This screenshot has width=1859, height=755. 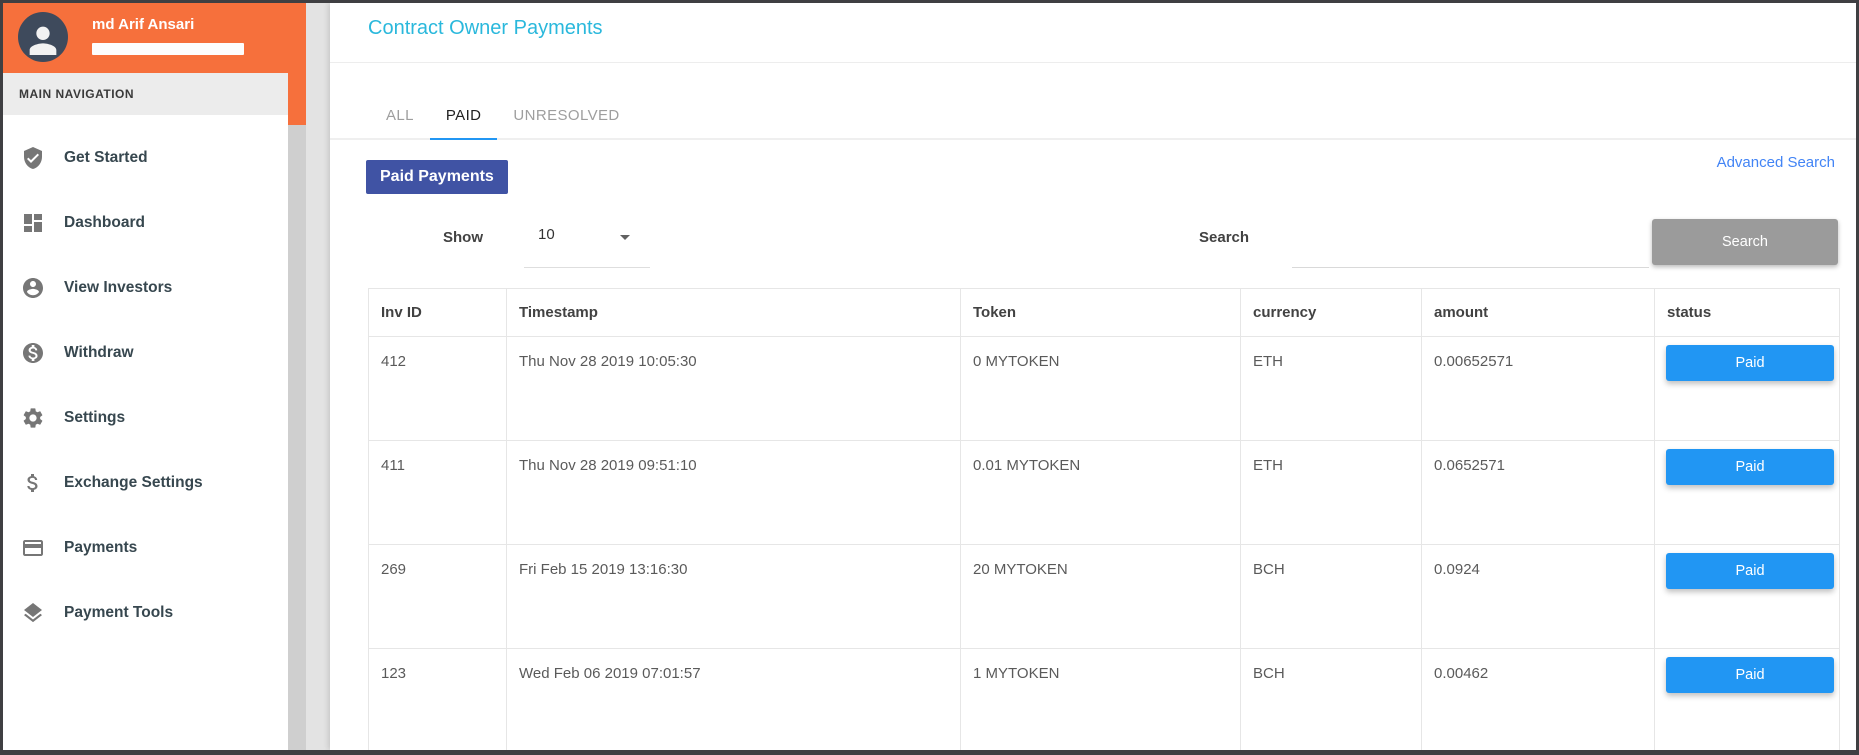 What do you see at coordinates (733, 492) in the screenshot?
I see `cell-timestamp: Thu Nov 28 2019 09:51:10` at bounding box center [733, 492].